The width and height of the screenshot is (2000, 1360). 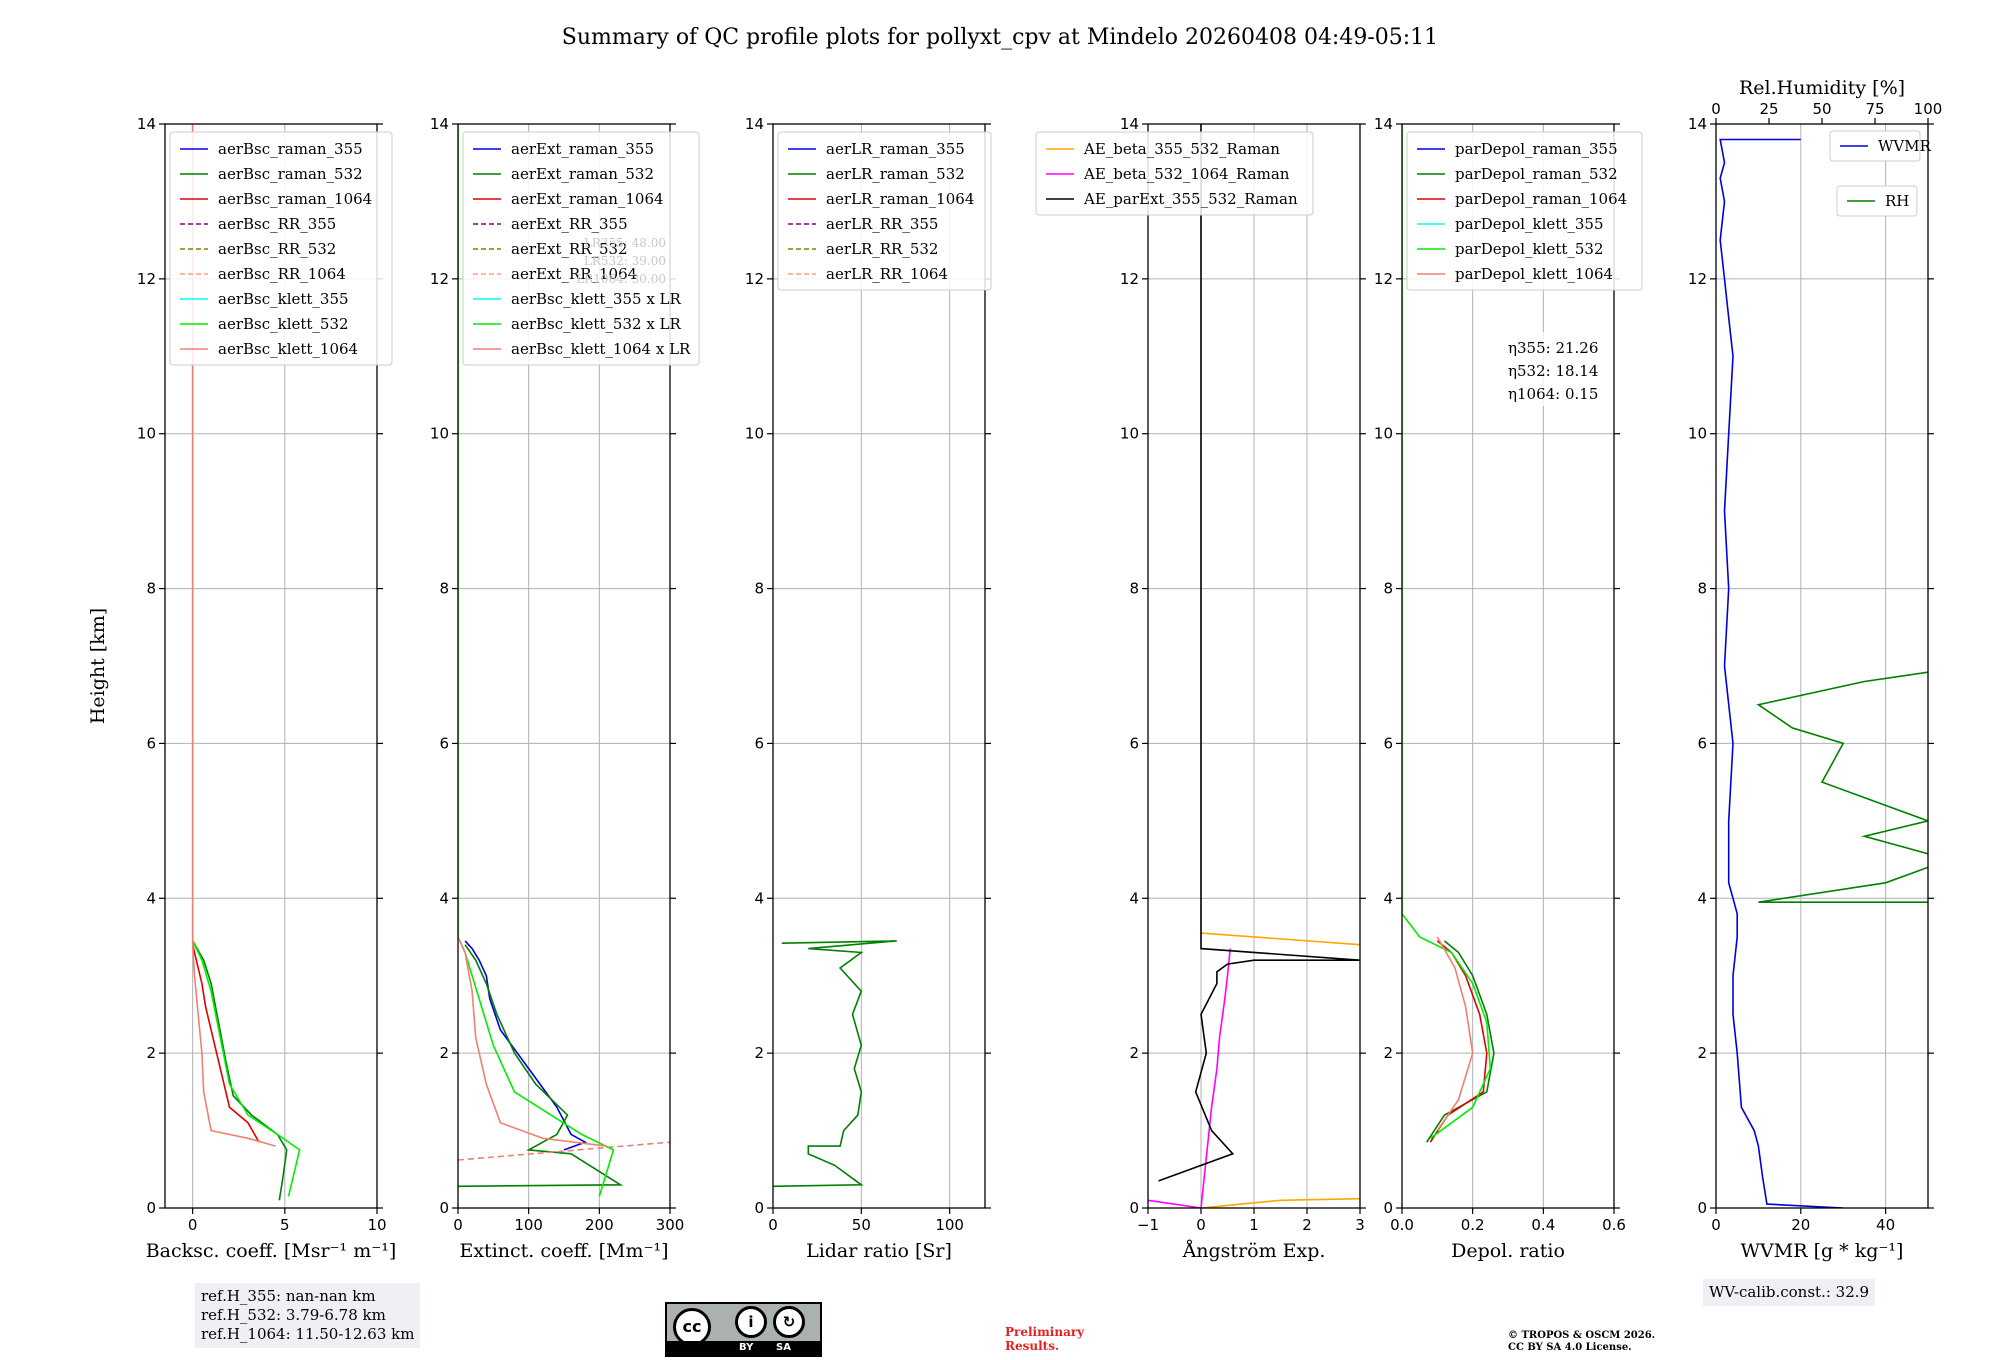 I want to click on cc-sa-label: SA, so click(x=783, y=1347).